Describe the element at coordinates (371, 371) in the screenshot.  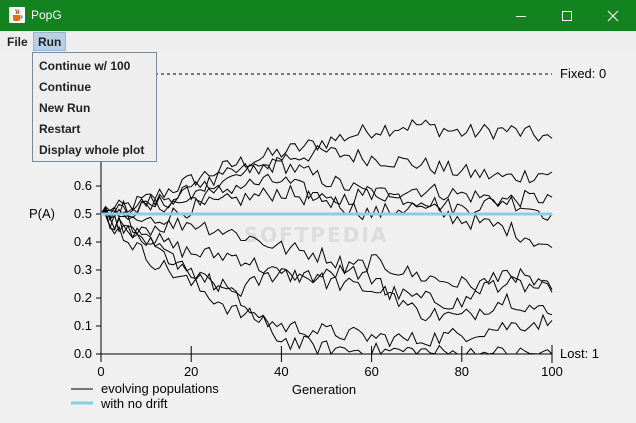
I see `x-tick-label: 60` at that location.